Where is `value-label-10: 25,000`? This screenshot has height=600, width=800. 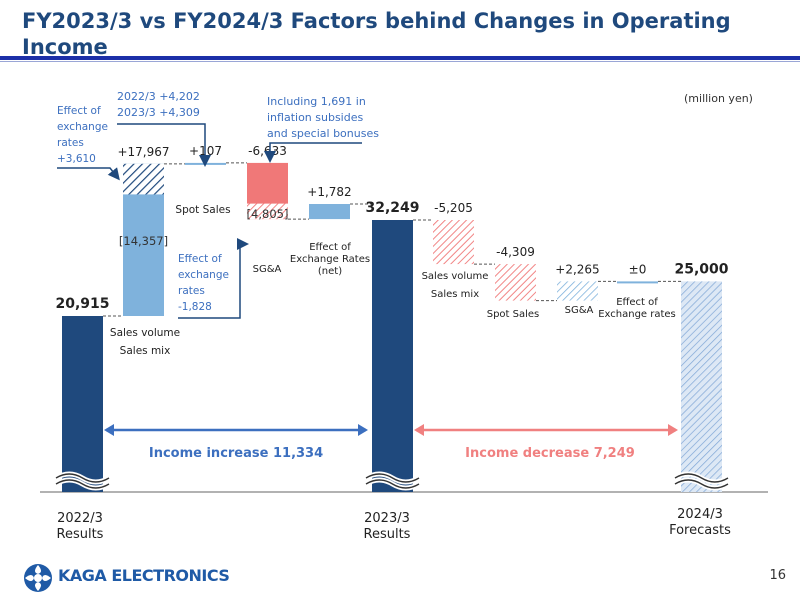 value-label-10: 25,000 is located at coordinates (701, 269).